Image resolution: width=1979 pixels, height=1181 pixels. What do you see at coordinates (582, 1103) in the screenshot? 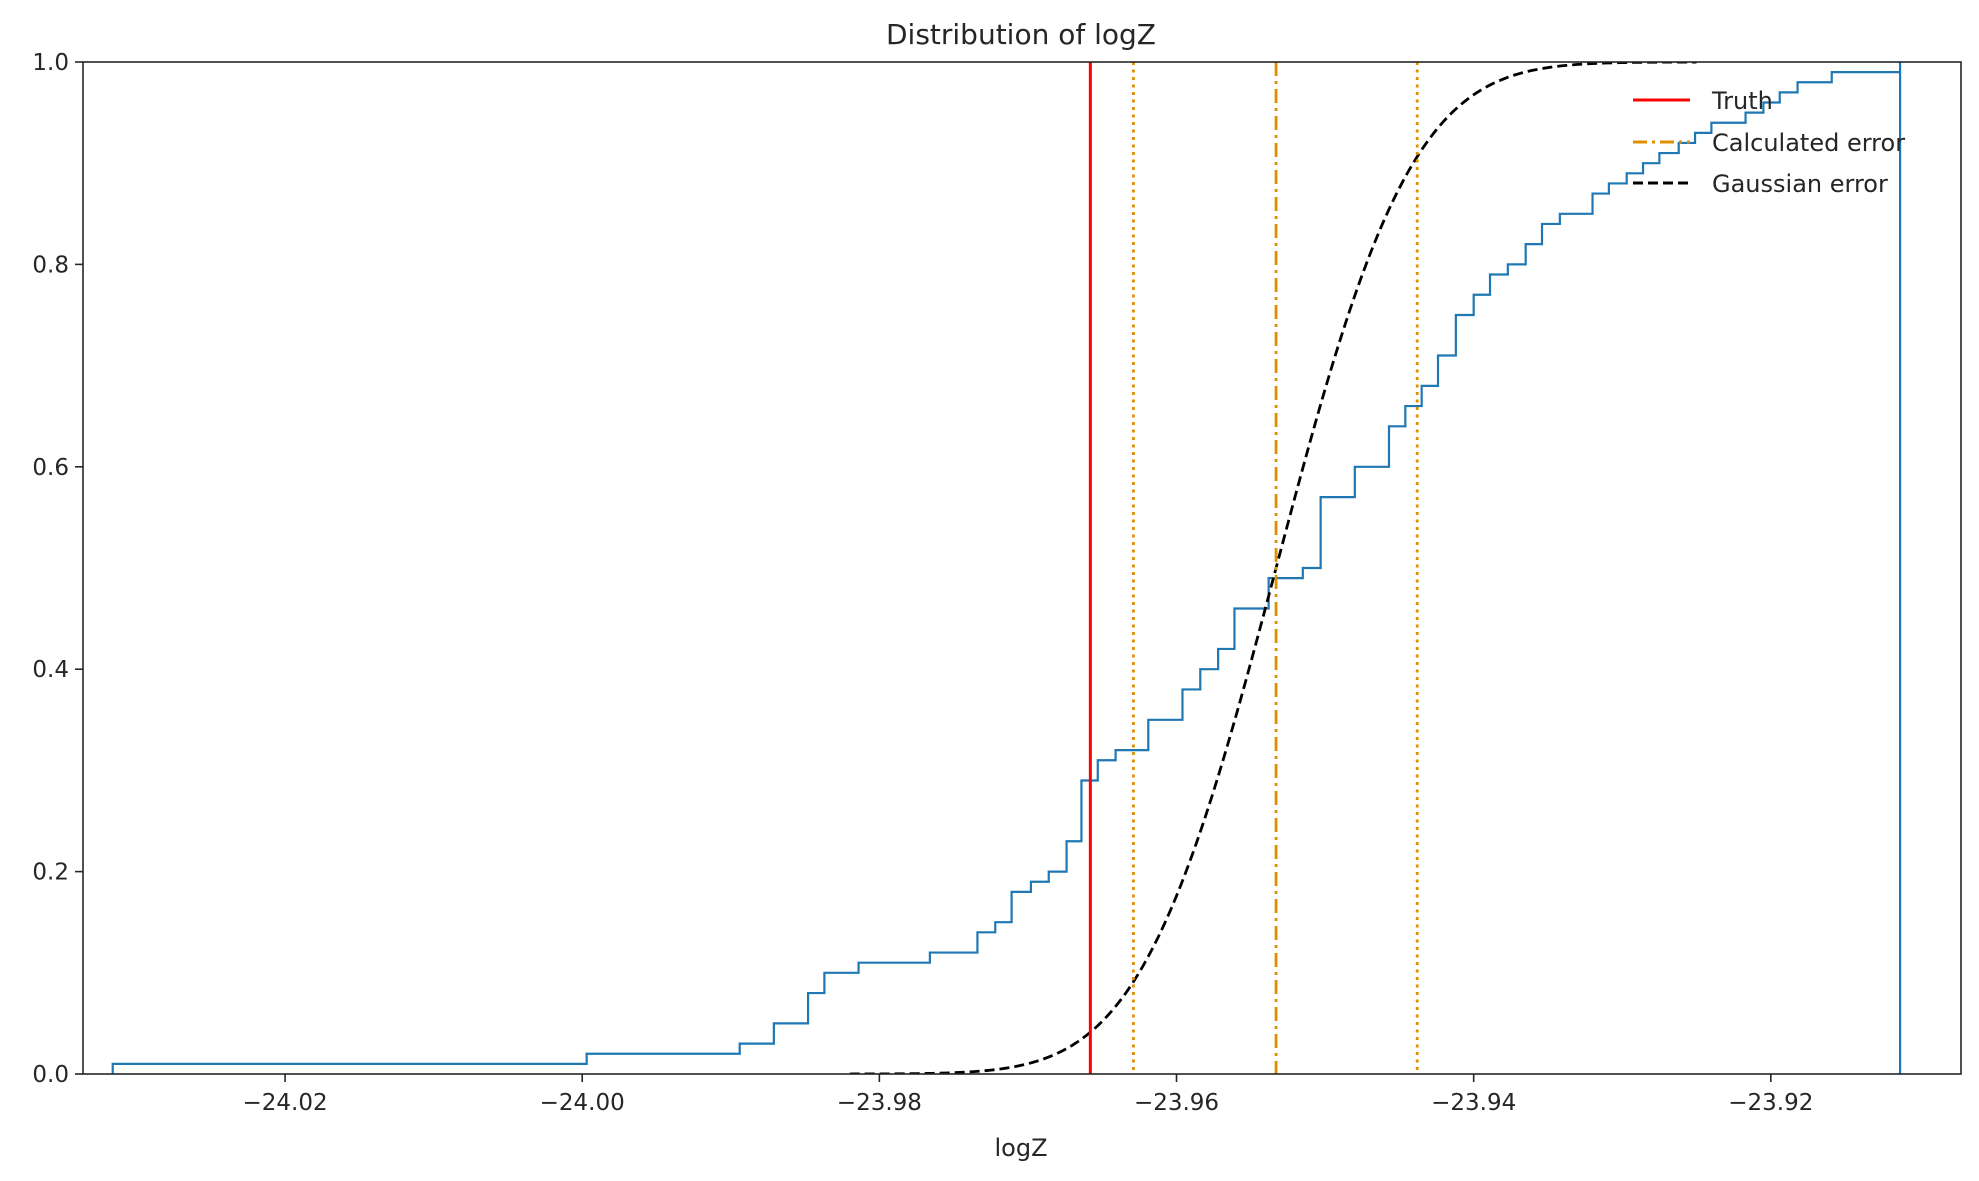
I see `x-tick-label-1: −24.00` at bounding box center [582, 1103].